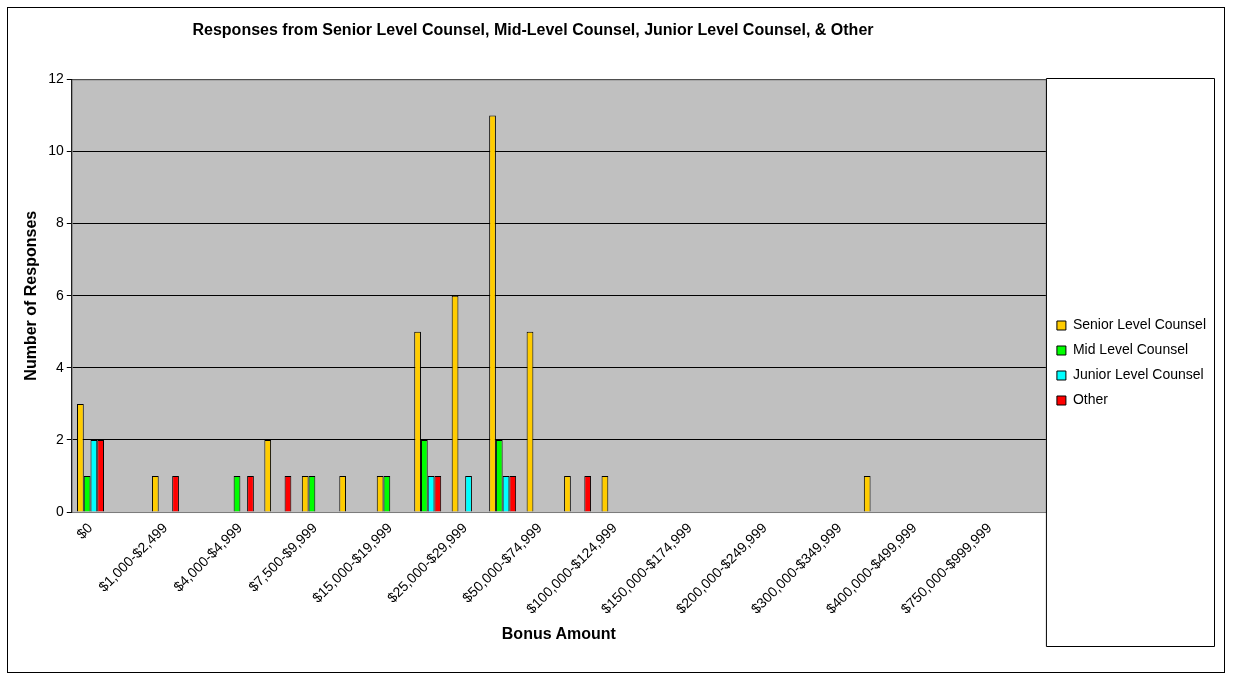 This screenshot has width=1233, height=681. What do you see at coordinates (1138, 374) in the screenshot?
I see `legend-label: Junior Level Counsel` at bounding box center [1138, 374].